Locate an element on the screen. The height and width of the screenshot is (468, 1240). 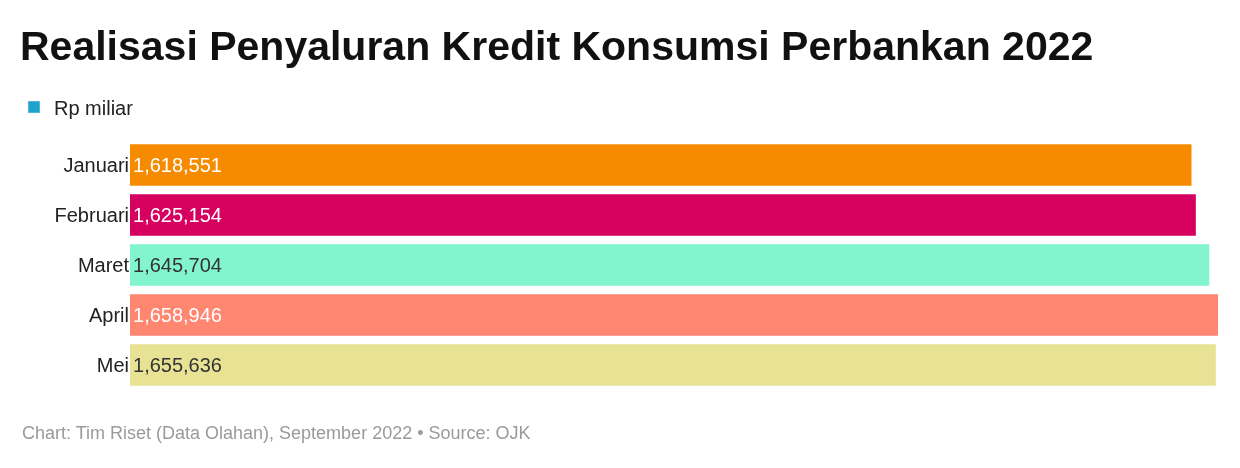
data-label: 1,618,551 is located at coordinates (177, 165).